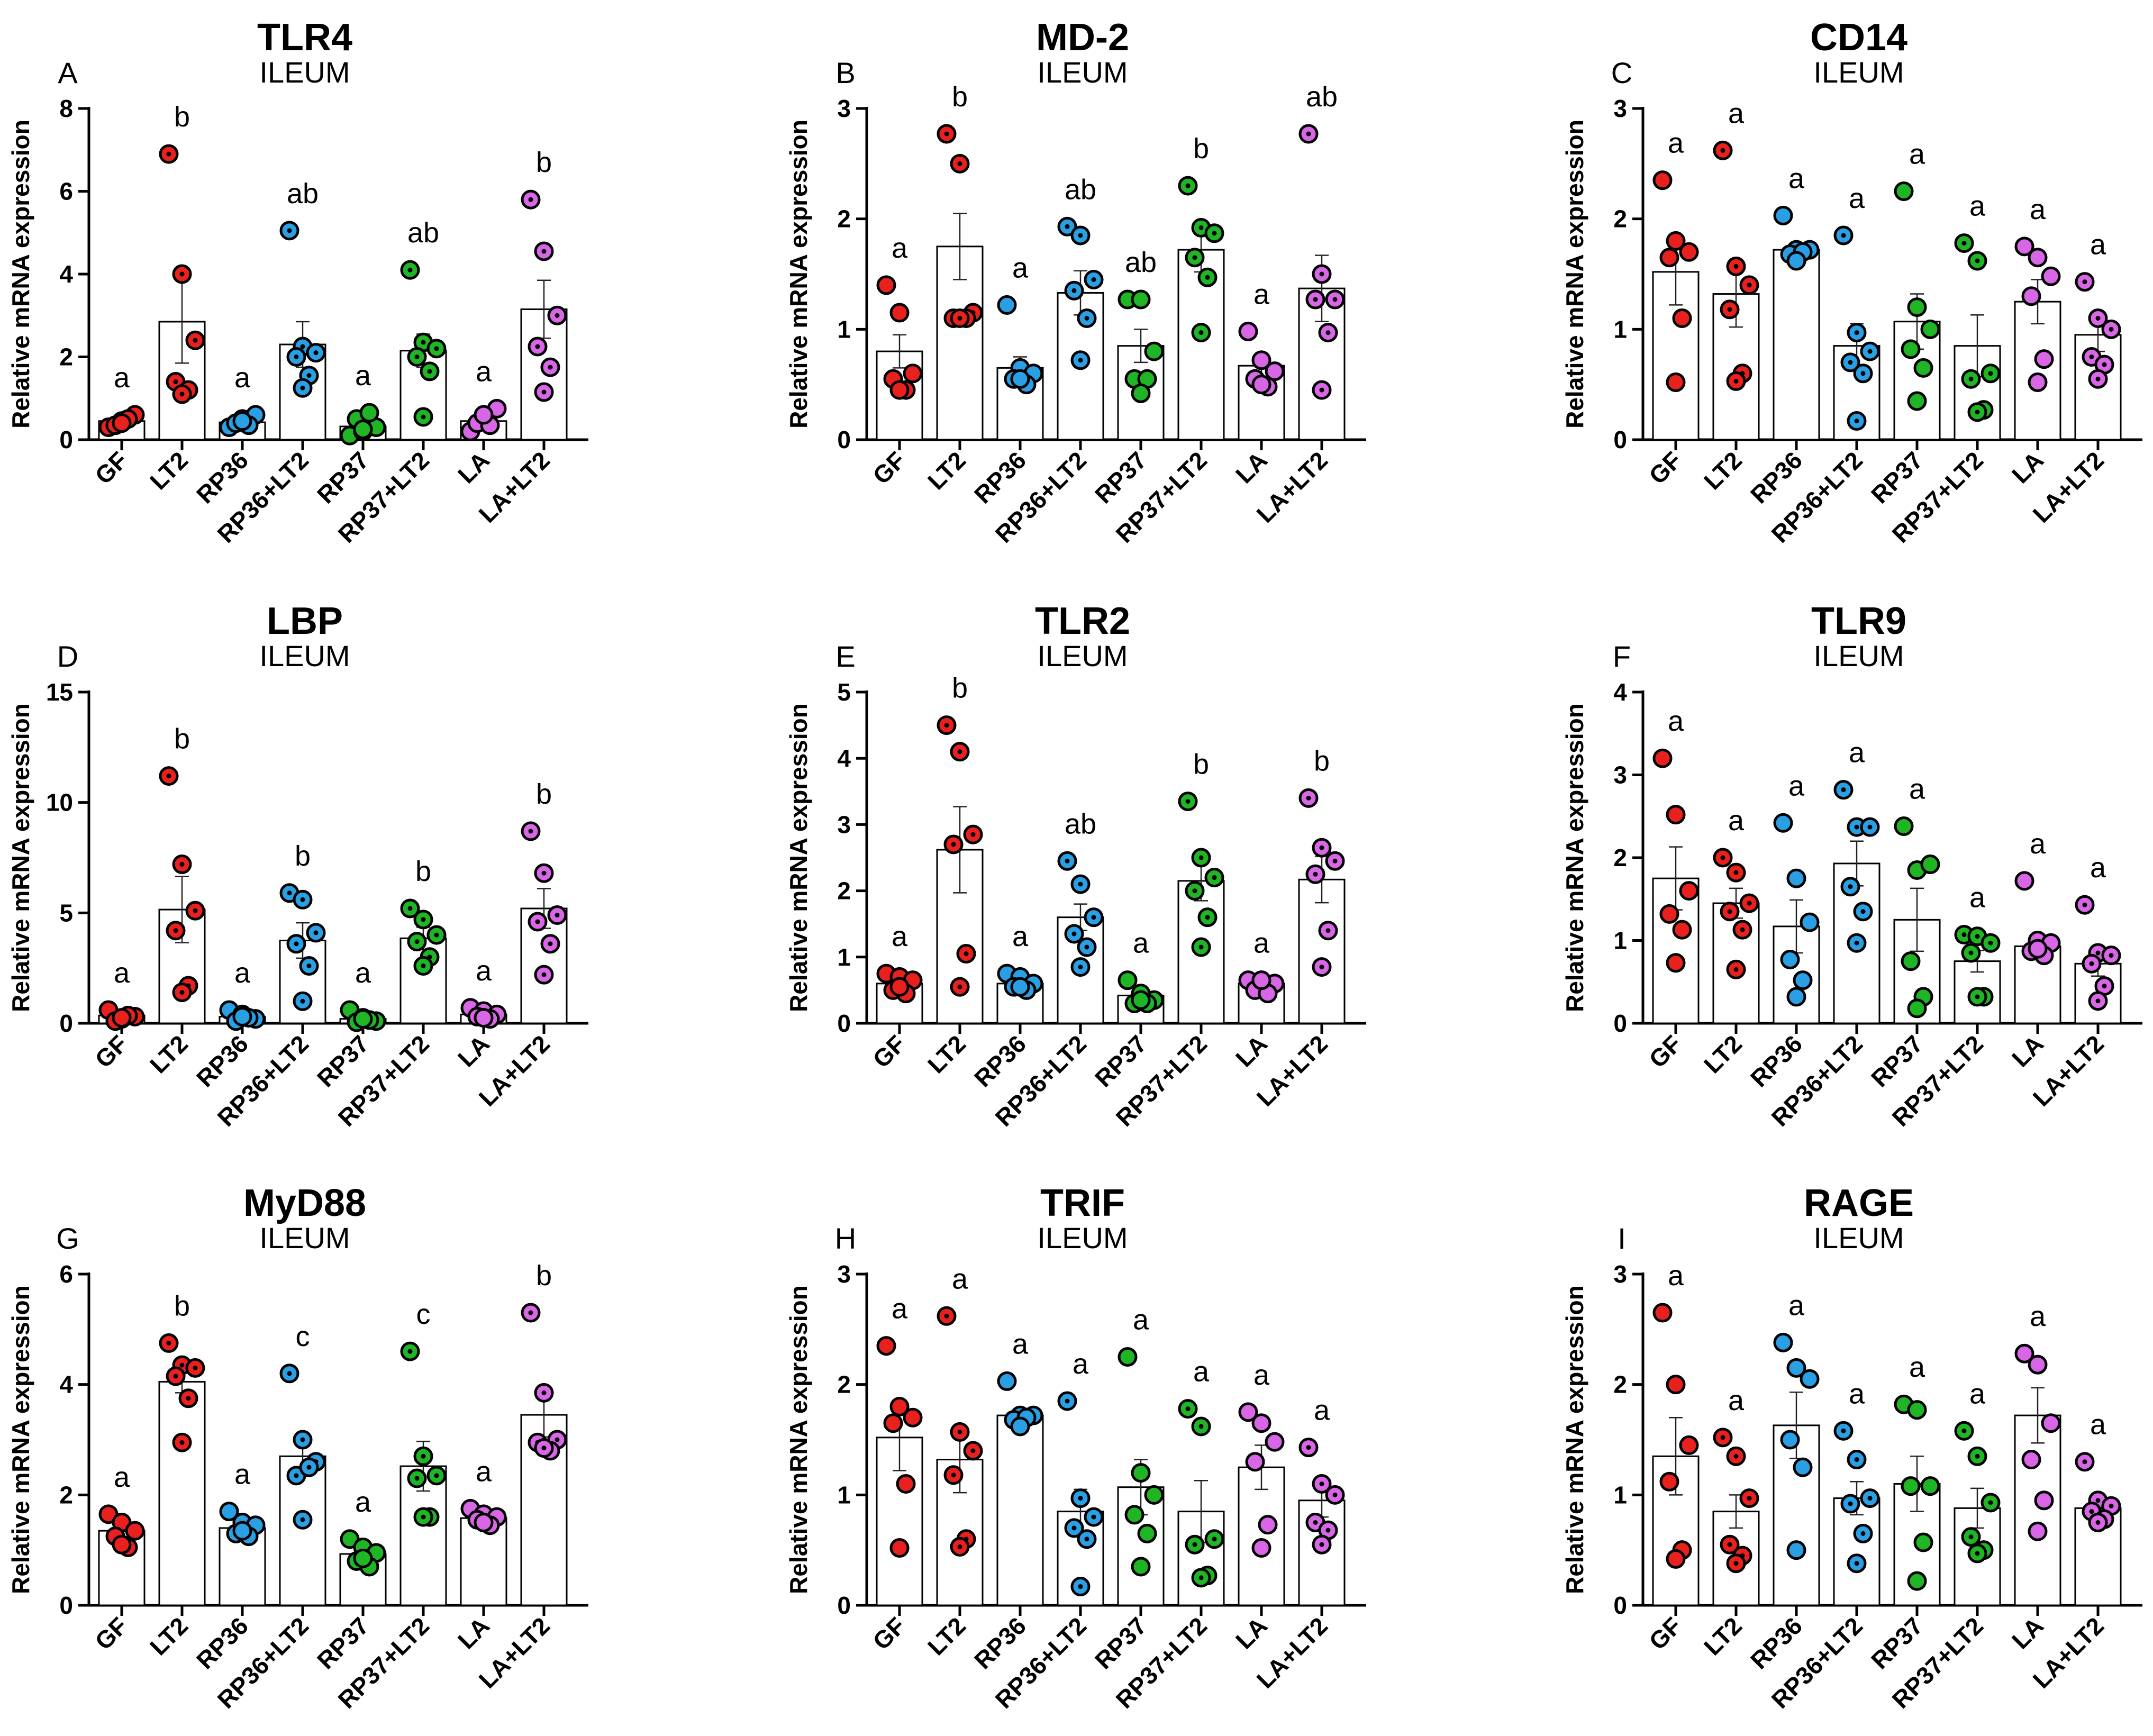 Image resolution: width=2153 pixels, height=1736 pixels. Describe the element at coordinates (60, 803) in the screenshot. I see `y-tick-label: 10` at that location.